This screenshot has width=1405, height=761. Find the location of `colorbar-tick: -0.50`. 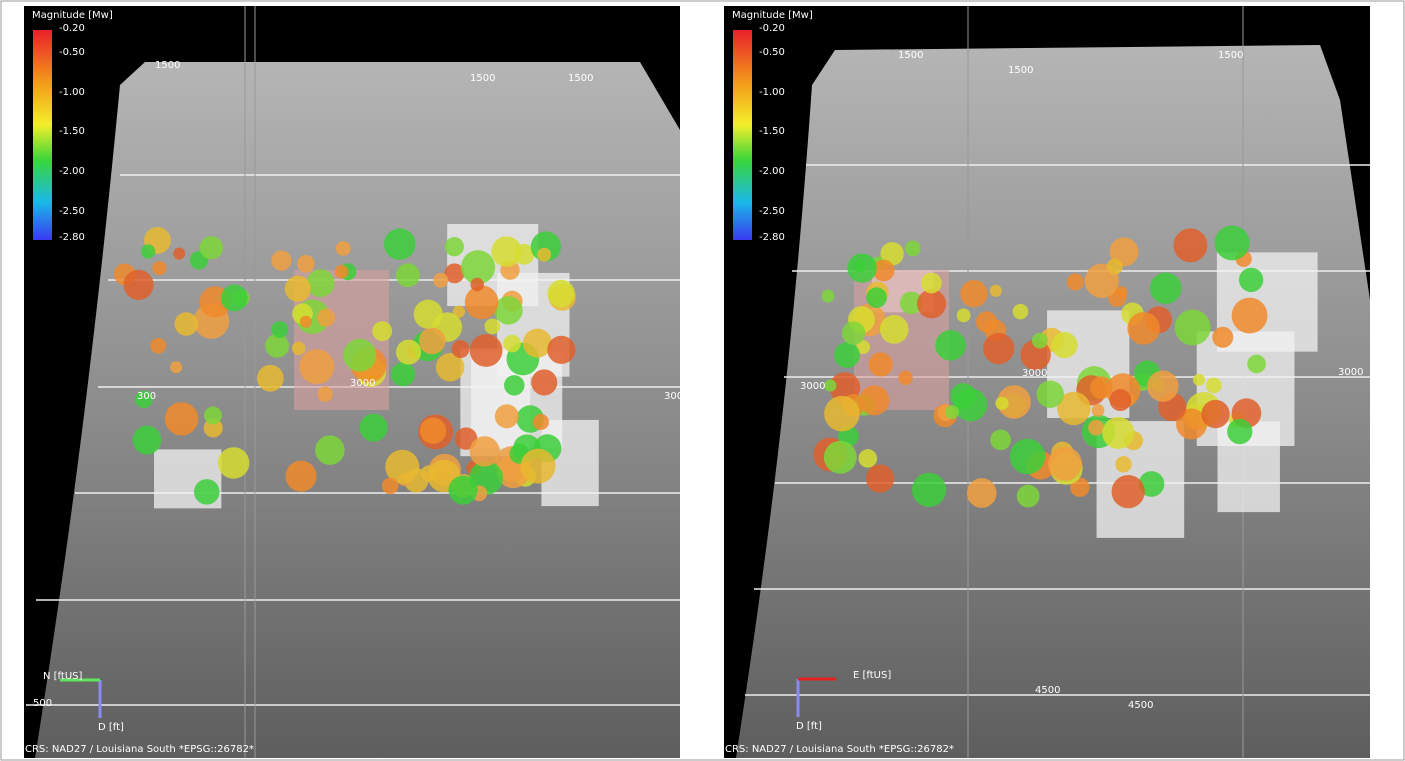

colorbar-tick: -0.50 is located at coordinates (772, 52).